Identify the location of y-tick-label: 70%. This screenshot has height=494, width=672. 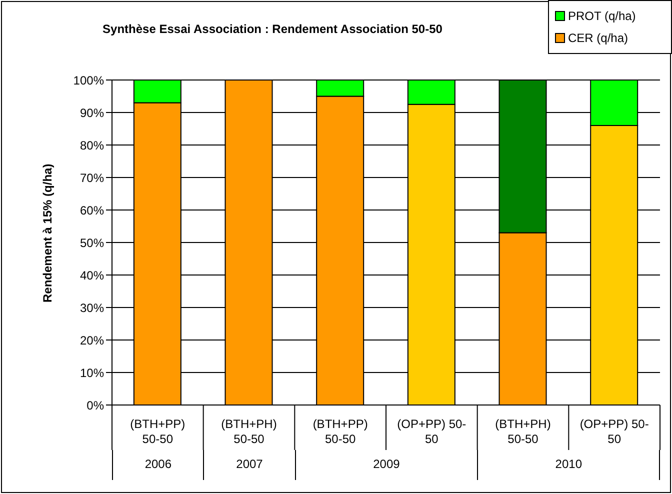
(92, 177).